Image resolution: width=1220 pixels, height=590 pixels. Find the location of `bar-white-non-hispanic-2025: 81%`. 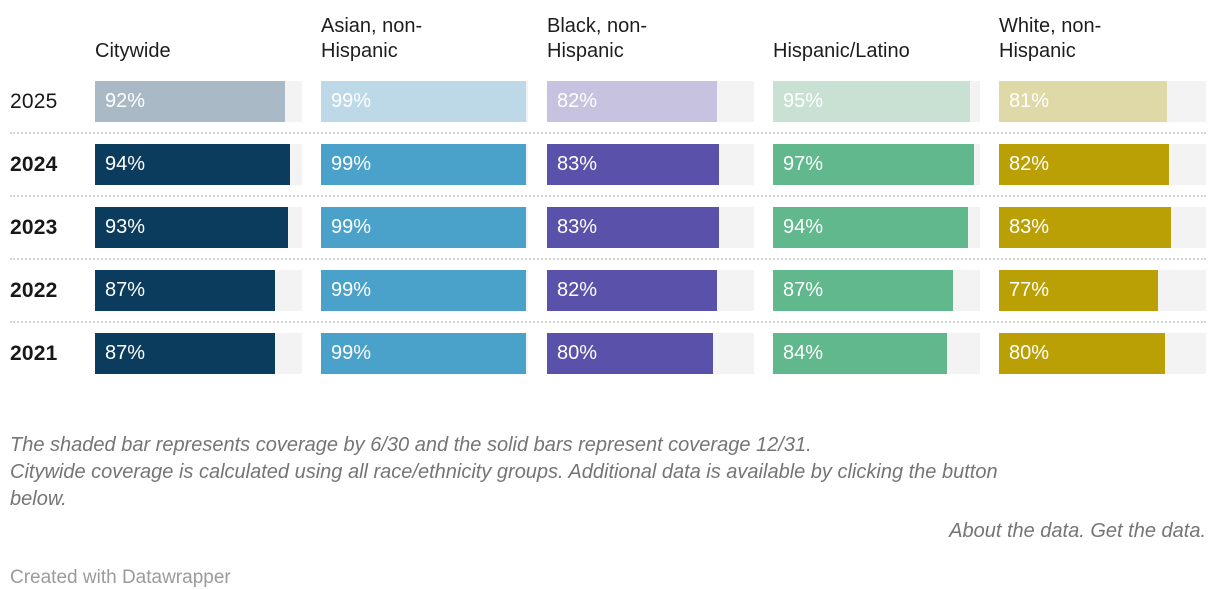

bar-white-non-hispanic-2025: 81% is located at coordinates (1083, 101).